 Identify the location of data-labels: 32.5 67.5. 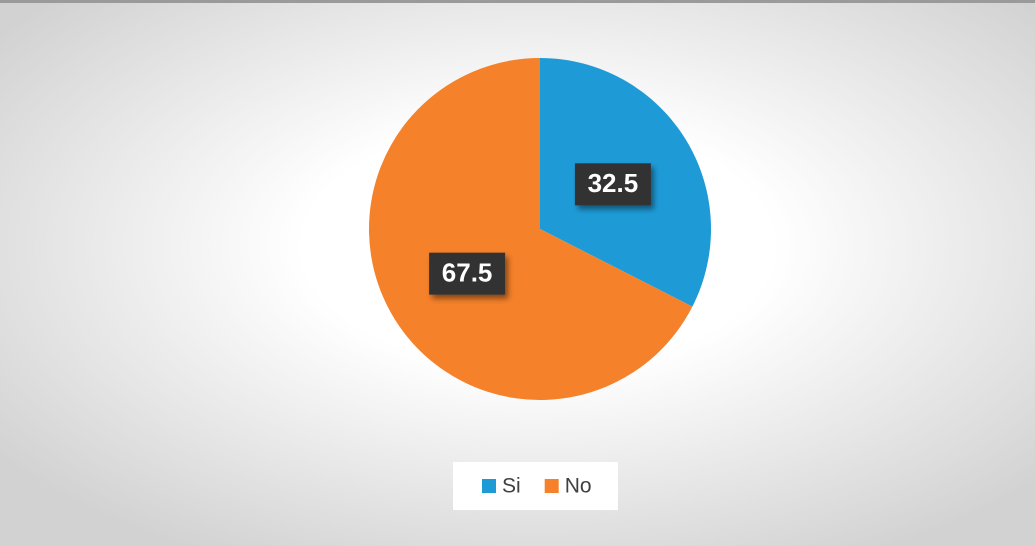
(540, 229).